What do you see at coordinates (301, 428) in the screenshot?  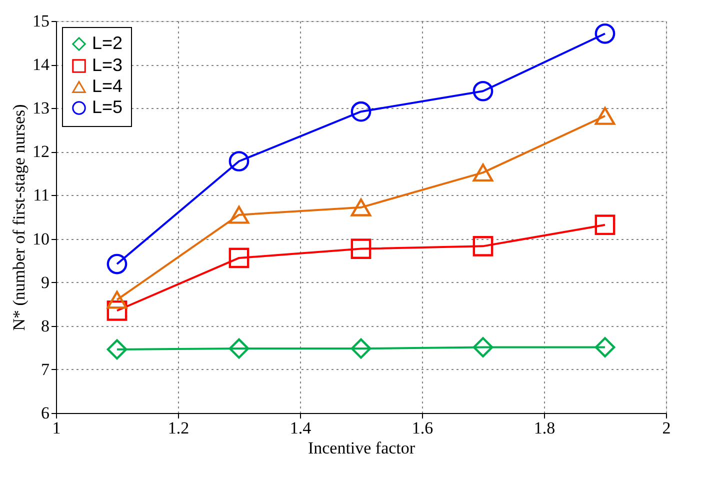 I see `x-tick-label: 1.4` at bounding box center [301, 428].